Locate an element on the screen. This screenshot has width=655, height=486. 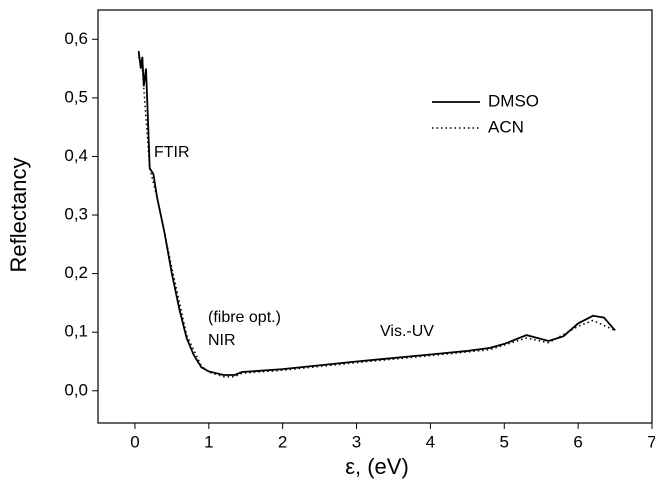
y-tick-label: 0,5 is located at coordinates (76, 96).